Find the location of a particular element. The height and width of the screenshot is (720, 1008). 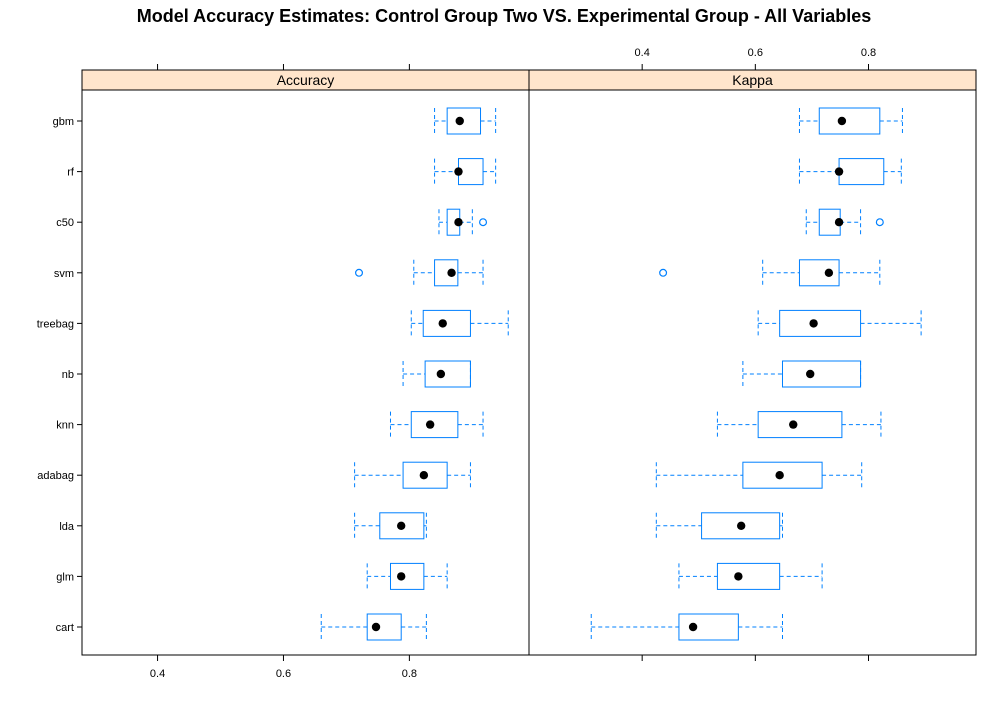

model-label-rf: rf is located at coordinates (71, 173).